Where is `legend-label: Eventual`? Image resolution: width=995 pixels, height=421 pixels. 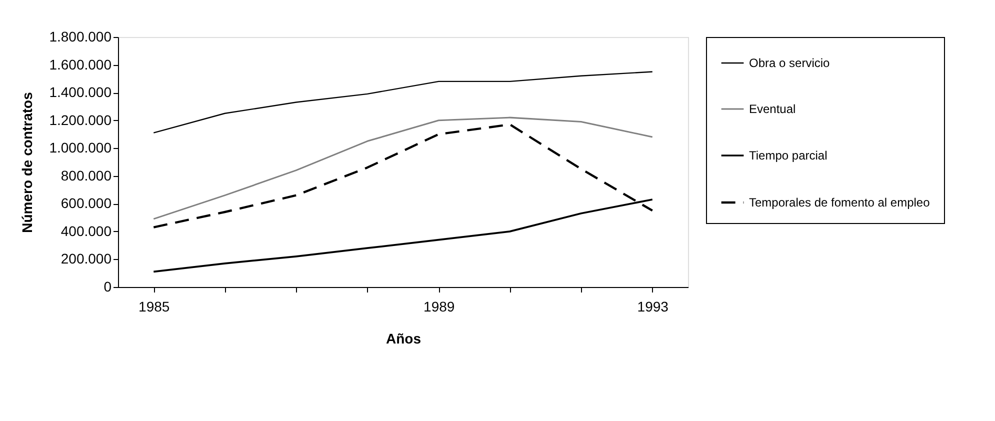
legend-label: Eventual is located at coordinates (772, 109).